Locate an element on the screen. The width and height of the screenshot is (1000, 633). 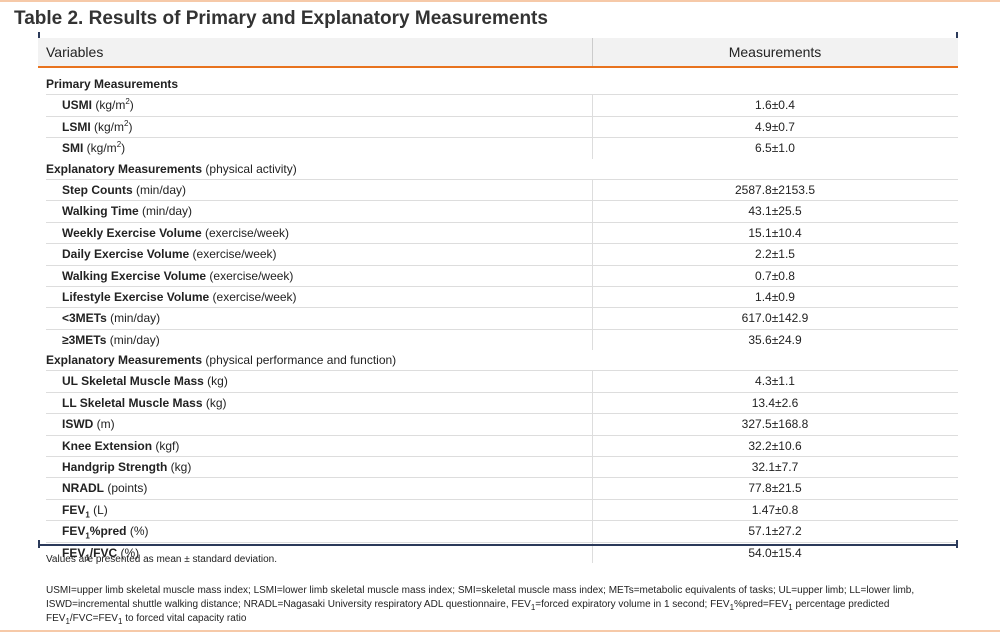
row-label: LSMI (kg/m2) is located at coordinates (97, 126).